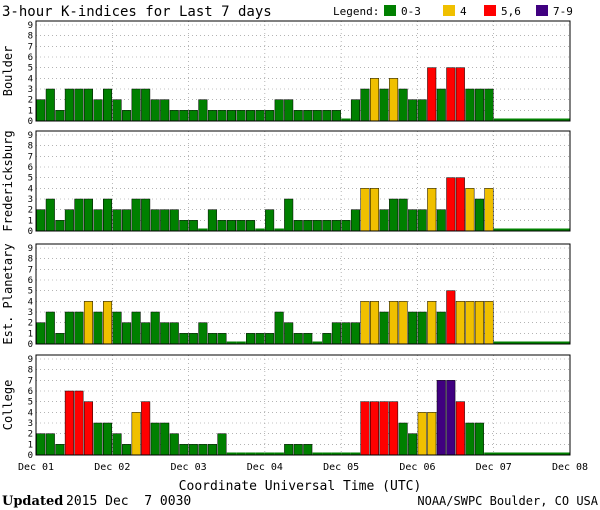 The image size is (600, 510). What do you see at coordinates (30, 211) in the screenshot?
I see `y-tick-label: 2` at bounding box center [30, 211].